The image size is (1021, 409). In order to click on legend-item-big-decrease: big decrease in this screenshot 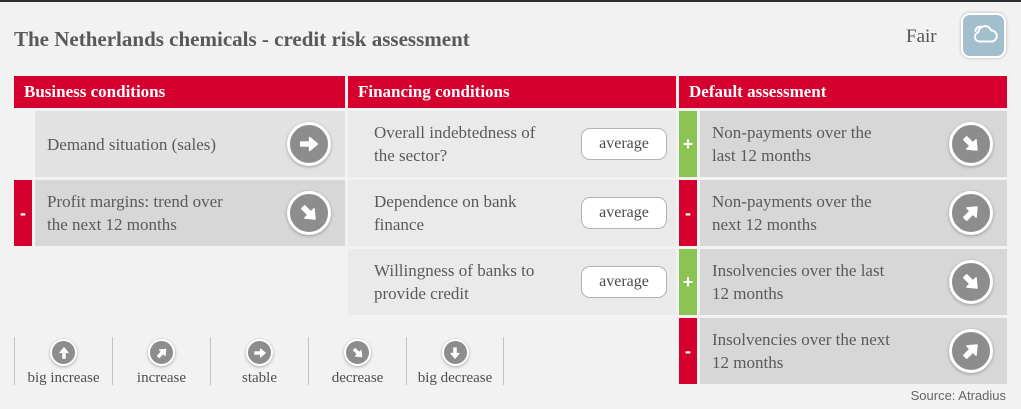, I will do `click(455, 361)`.